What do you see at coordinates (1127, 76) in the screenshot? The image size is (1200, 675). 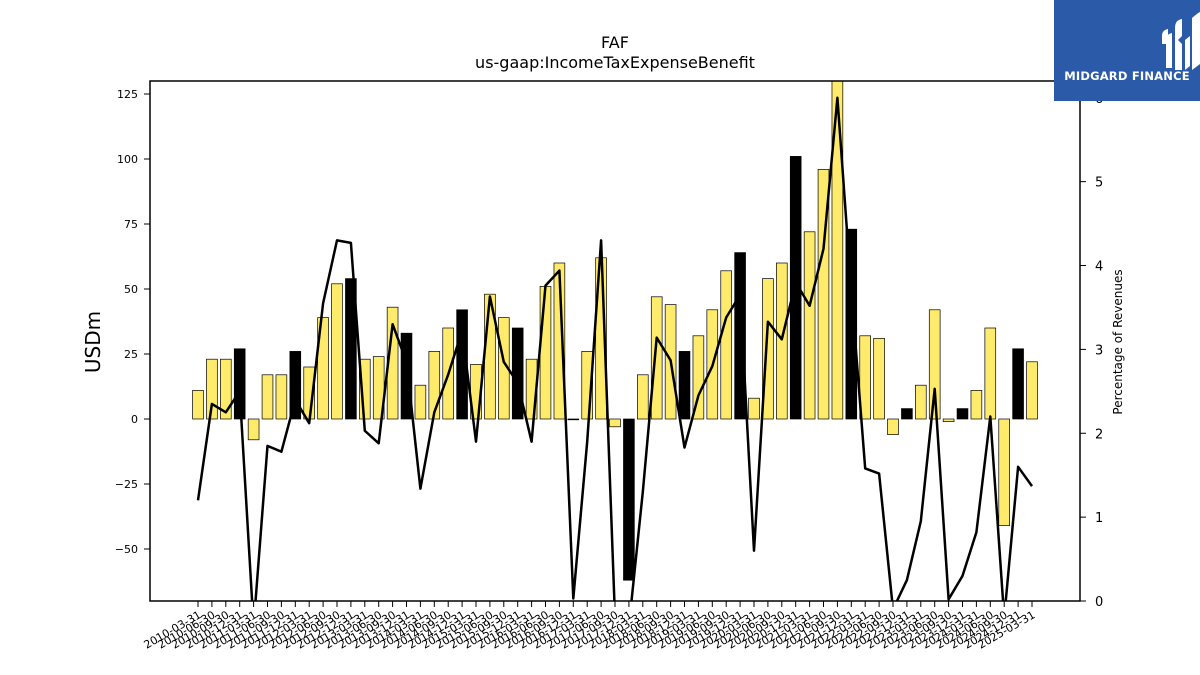 I see `logo-text: MIDGARD FINANCE` at bounding box center [1127, 76].